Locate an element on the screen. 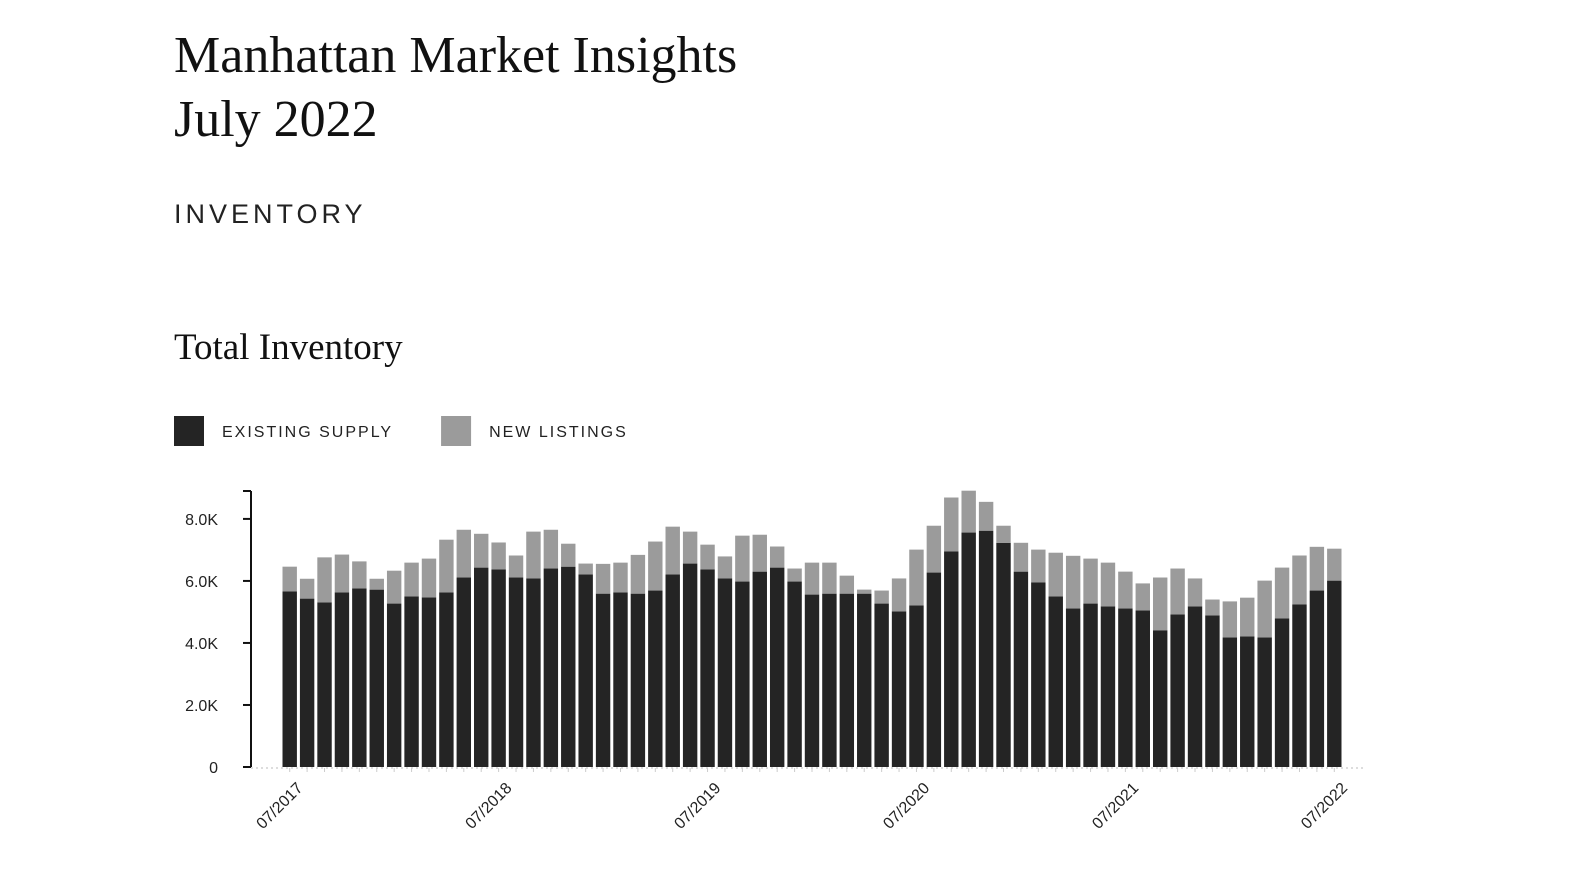 The height and width of the screenshot is (888, 1584). legend-label: NEW LISTINGS is located at coordinates (558, 432).